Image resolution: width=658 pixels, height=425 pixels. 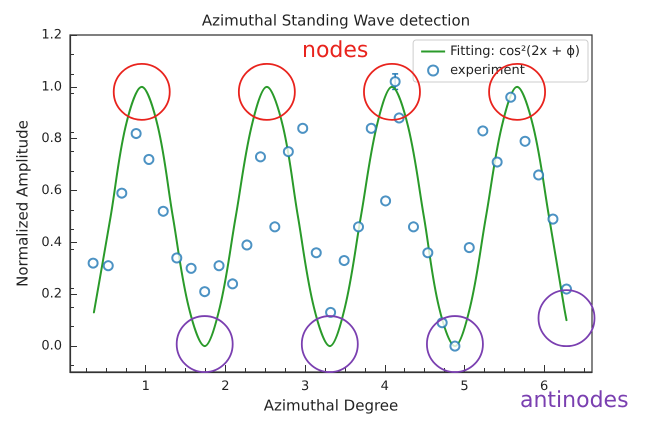 What do you see at coordinates (23, 203) in the screenshot?
I see `y-axis-title: Normalized Amplitude` at bounding box center [23, 203].